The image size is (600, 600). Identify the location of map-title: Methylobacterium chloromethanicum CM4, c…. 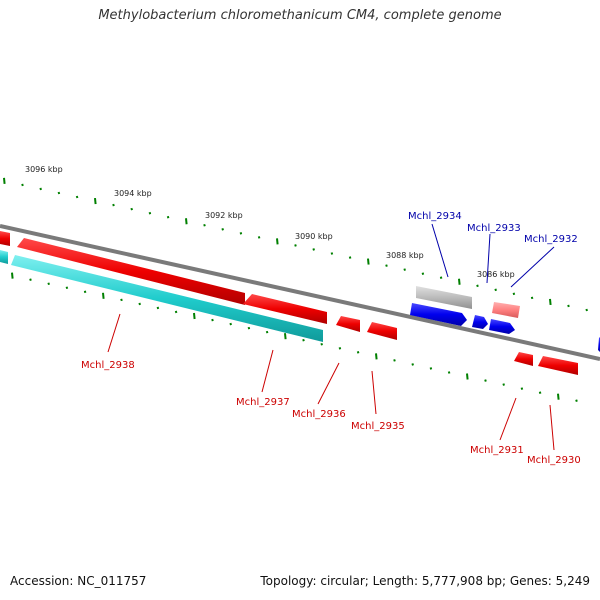
(300, 15).